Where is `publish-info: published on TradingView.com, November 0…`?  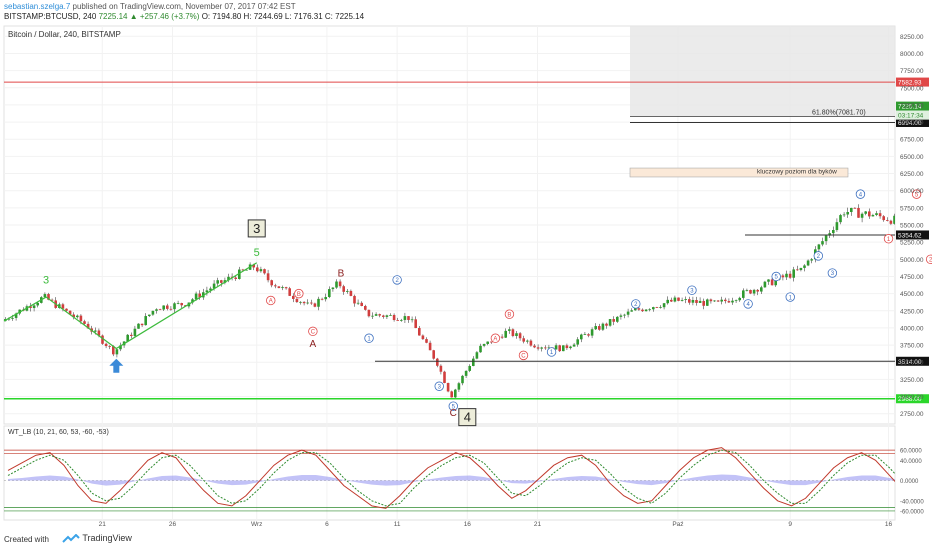 publish-info: published on TradingView.com, November 0… is located at coordinates (184, 6).